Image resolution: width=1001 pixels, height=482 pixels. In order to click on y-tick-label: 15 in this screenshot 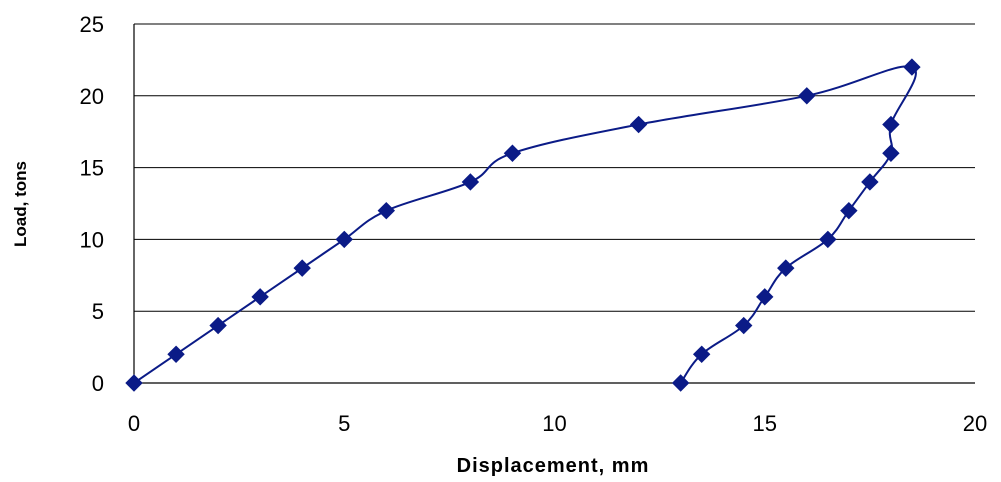, I will do `click(92, 168)`.